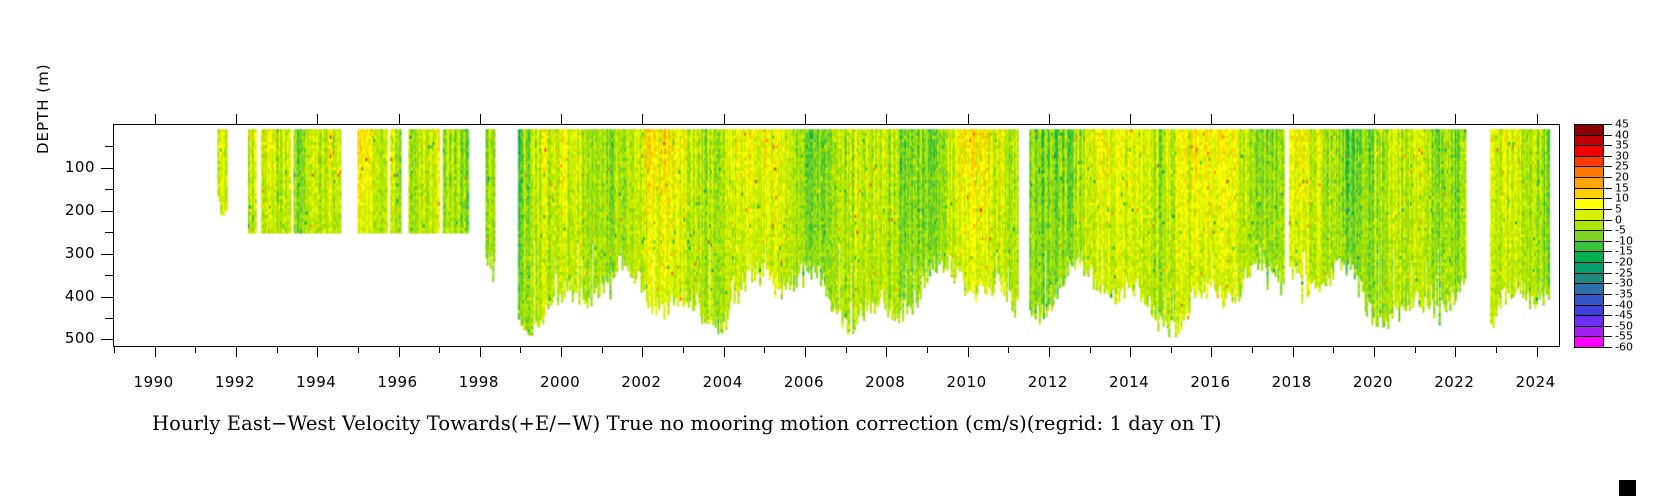 This screenshot has width=1659, height=498. I want to click on colorbar-label: -60, so click(1624, 347).